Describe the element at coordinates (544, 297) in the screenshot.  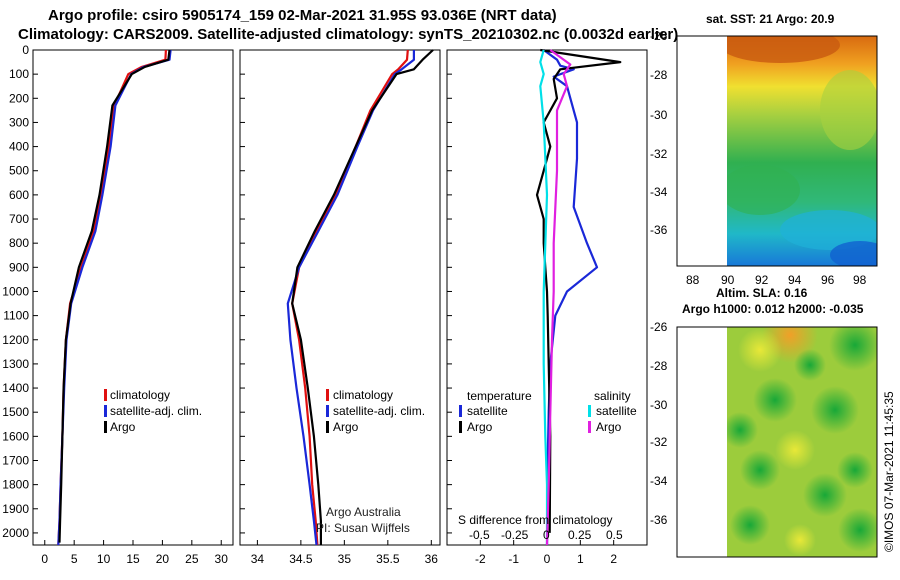
I see `diff-series-salinity-satellite` at that location.